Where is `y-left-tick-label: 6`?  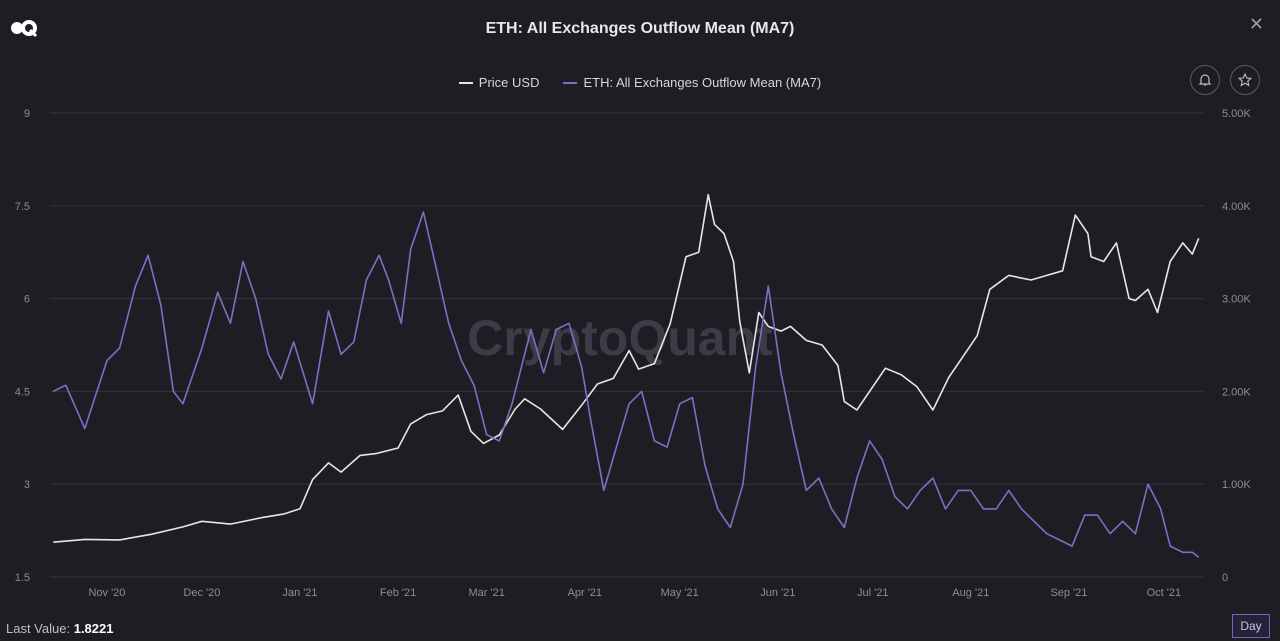
y-left-tick-label: 6 is located at coordinates (27, 300).